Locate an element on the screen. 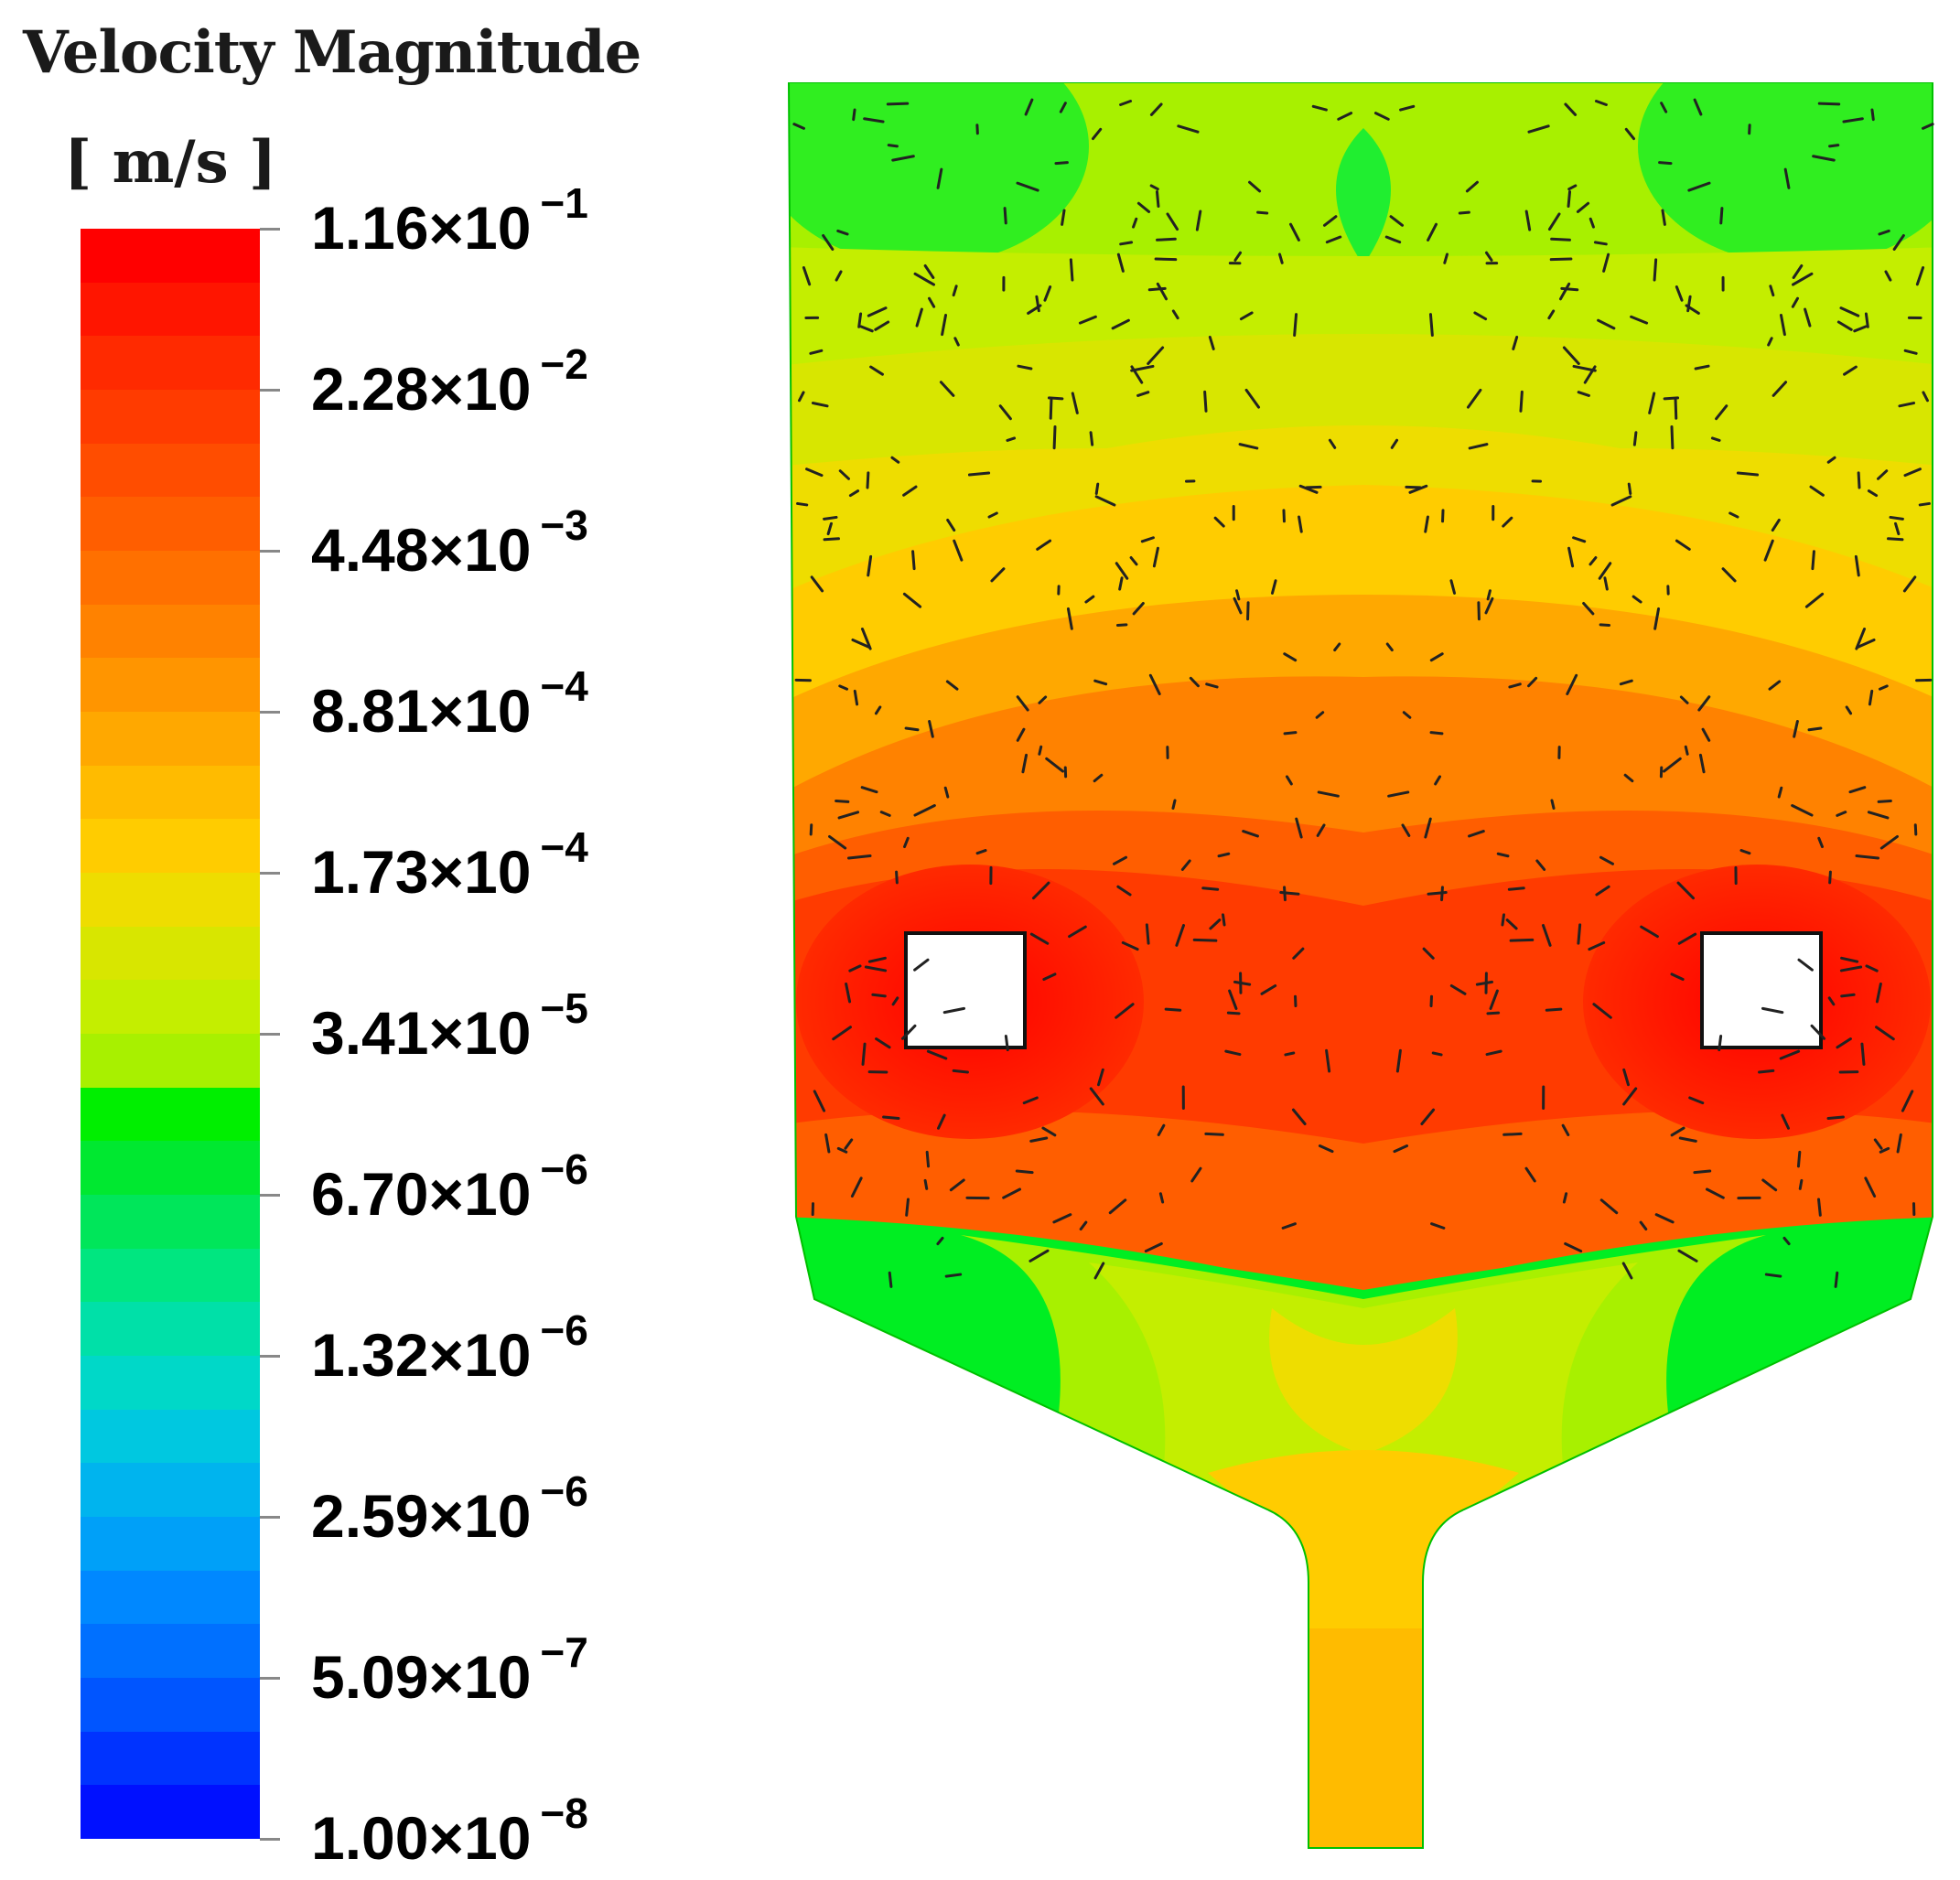 The image size is (1960, 1880). tick-exponent: −2 is located at coordinates (564, 364).